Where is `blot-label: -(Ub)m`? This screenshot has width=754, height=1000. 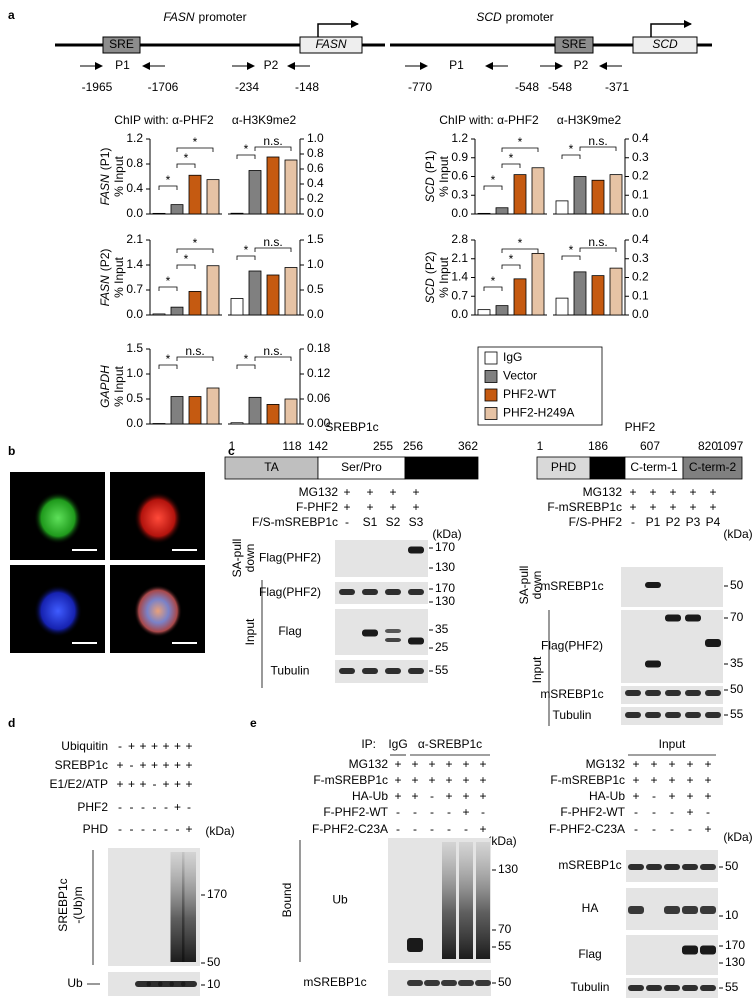 blot-label: -(Ub)m is located at coordinates (78, 904).